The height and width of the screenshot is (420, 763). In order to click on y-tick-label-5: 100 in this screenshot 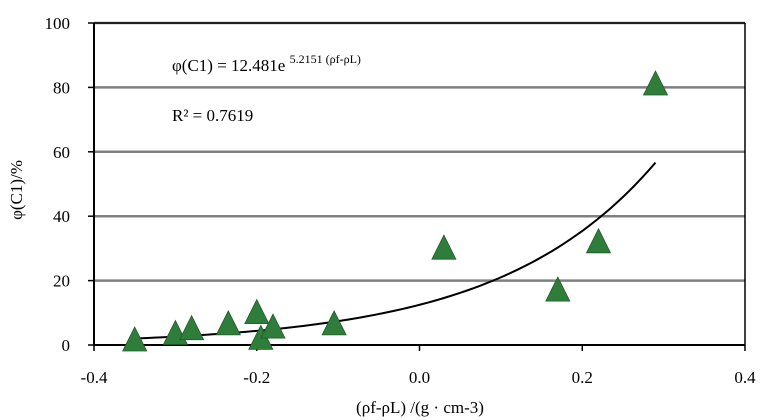, I will do `click(58, 23)`.